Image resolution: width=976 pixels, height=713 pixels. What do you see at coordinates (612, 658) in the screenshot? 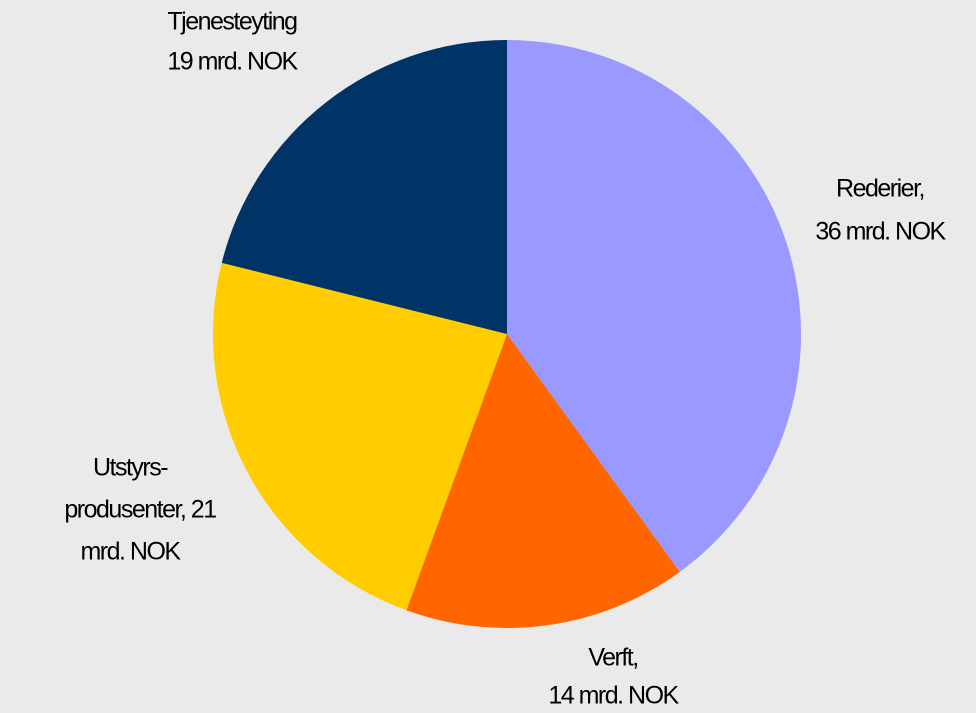
I see `slice-label: Verft,` at bounding box center [612, 658].